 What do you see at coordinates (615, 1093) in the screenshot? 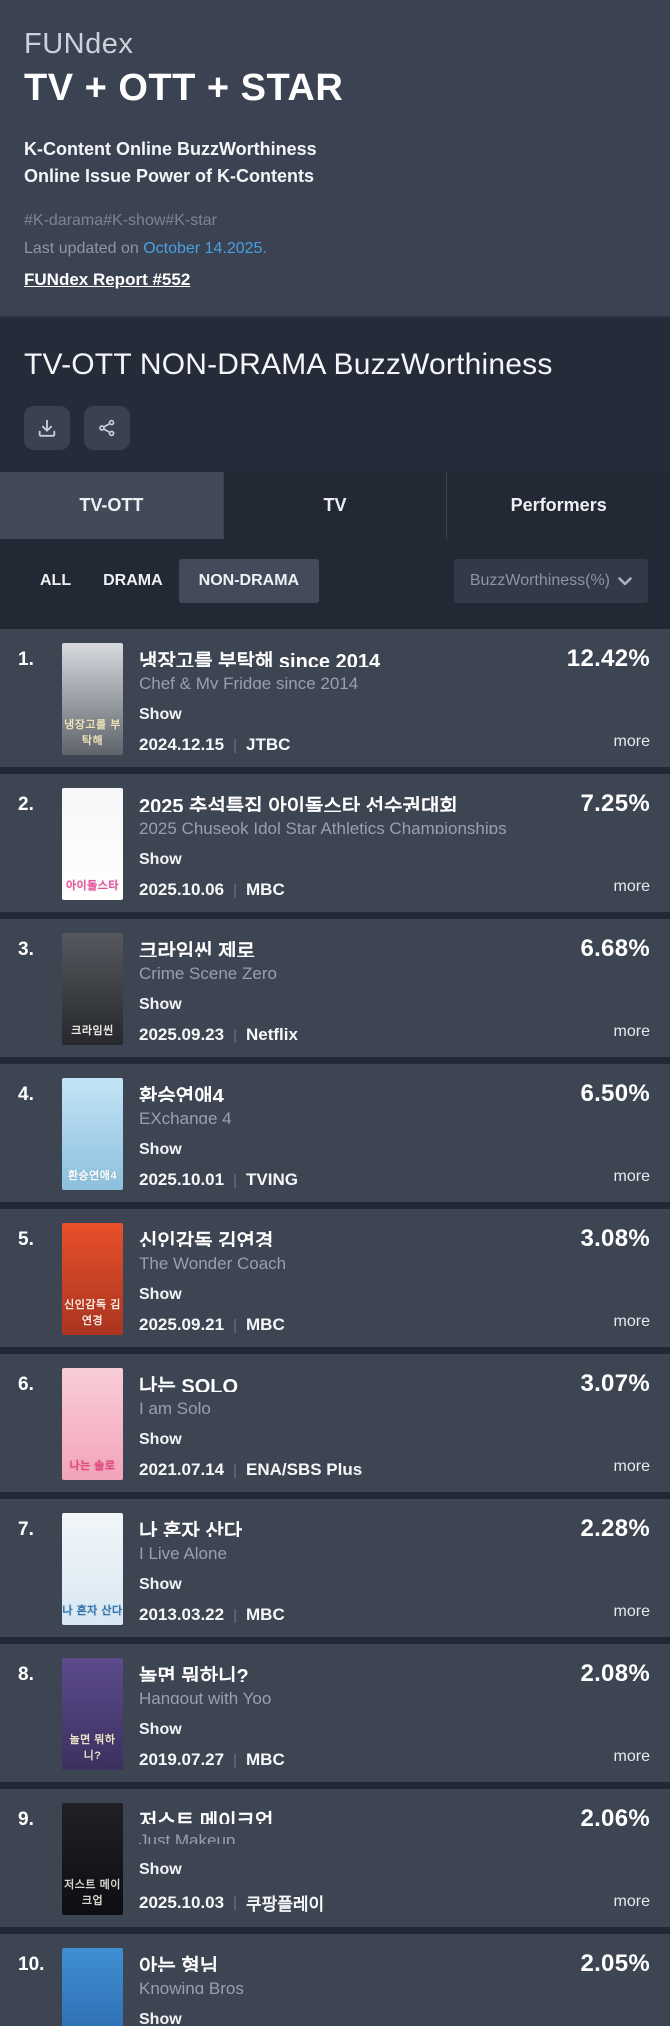
I see `buzz-percent: 6.50%` at bounding box center [615, 1093].